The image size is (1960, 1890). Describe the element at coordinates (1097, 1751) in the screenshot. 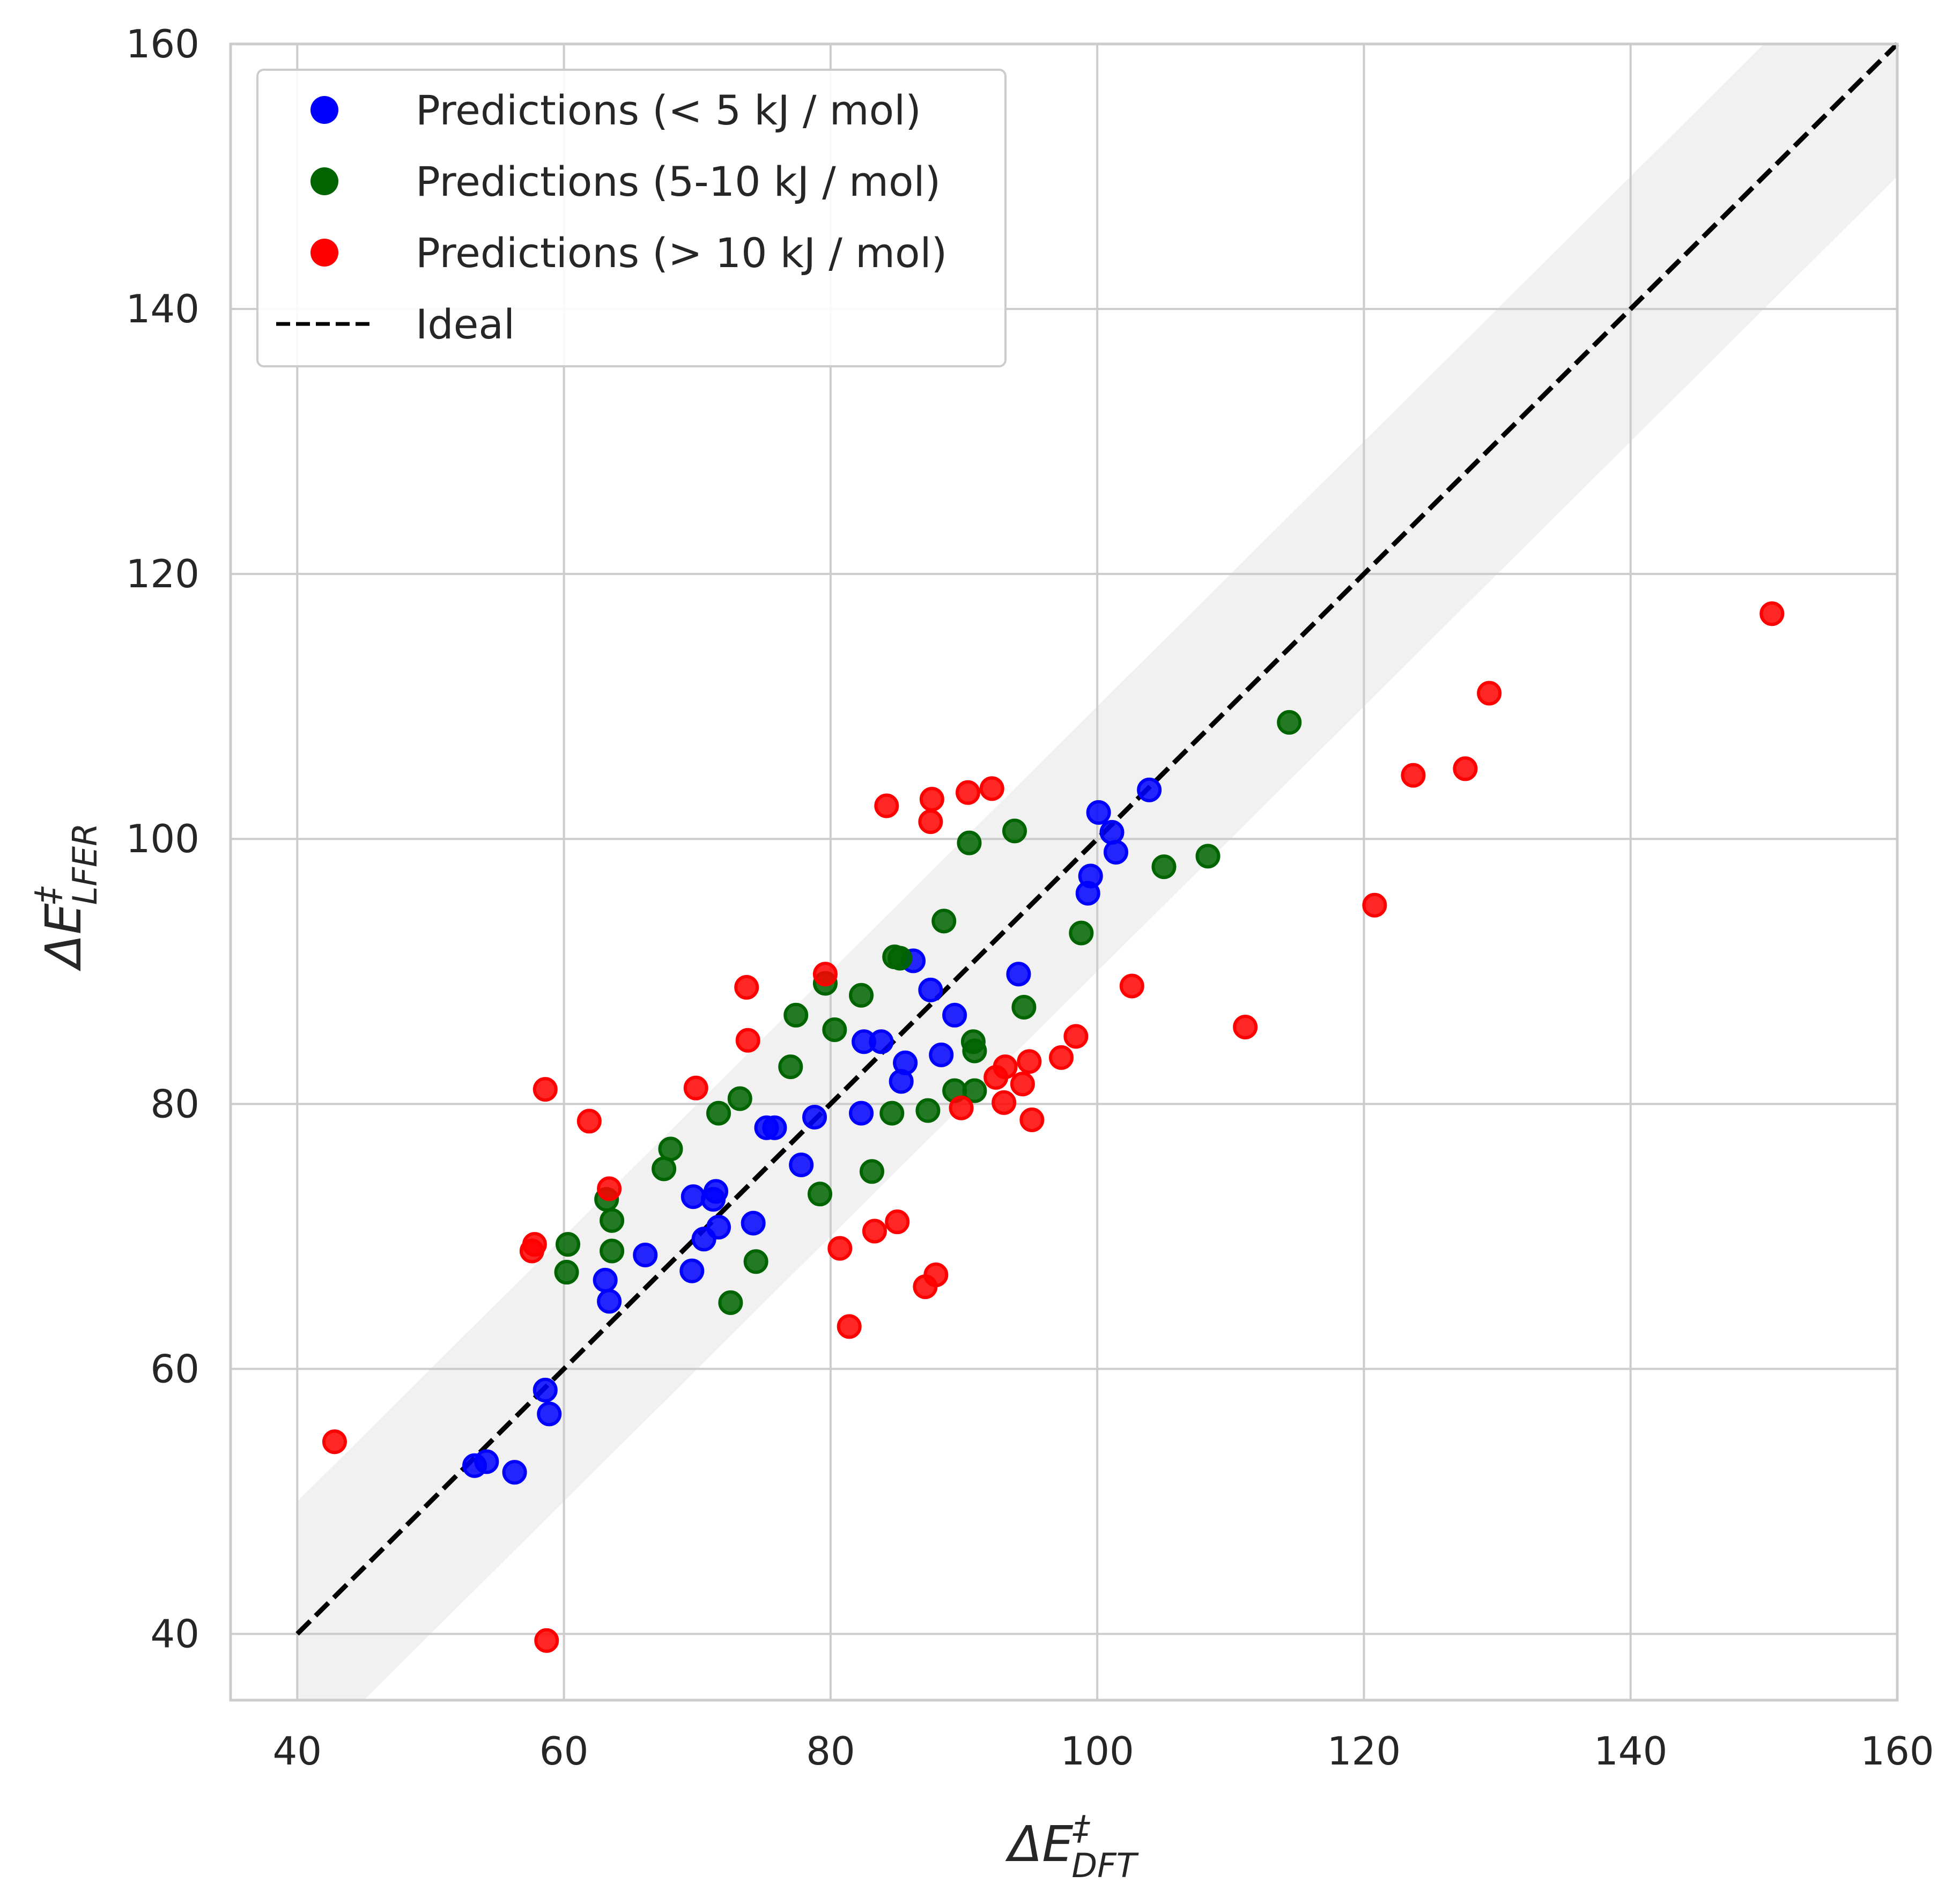

I see `x-tick-label: 100` at that location.